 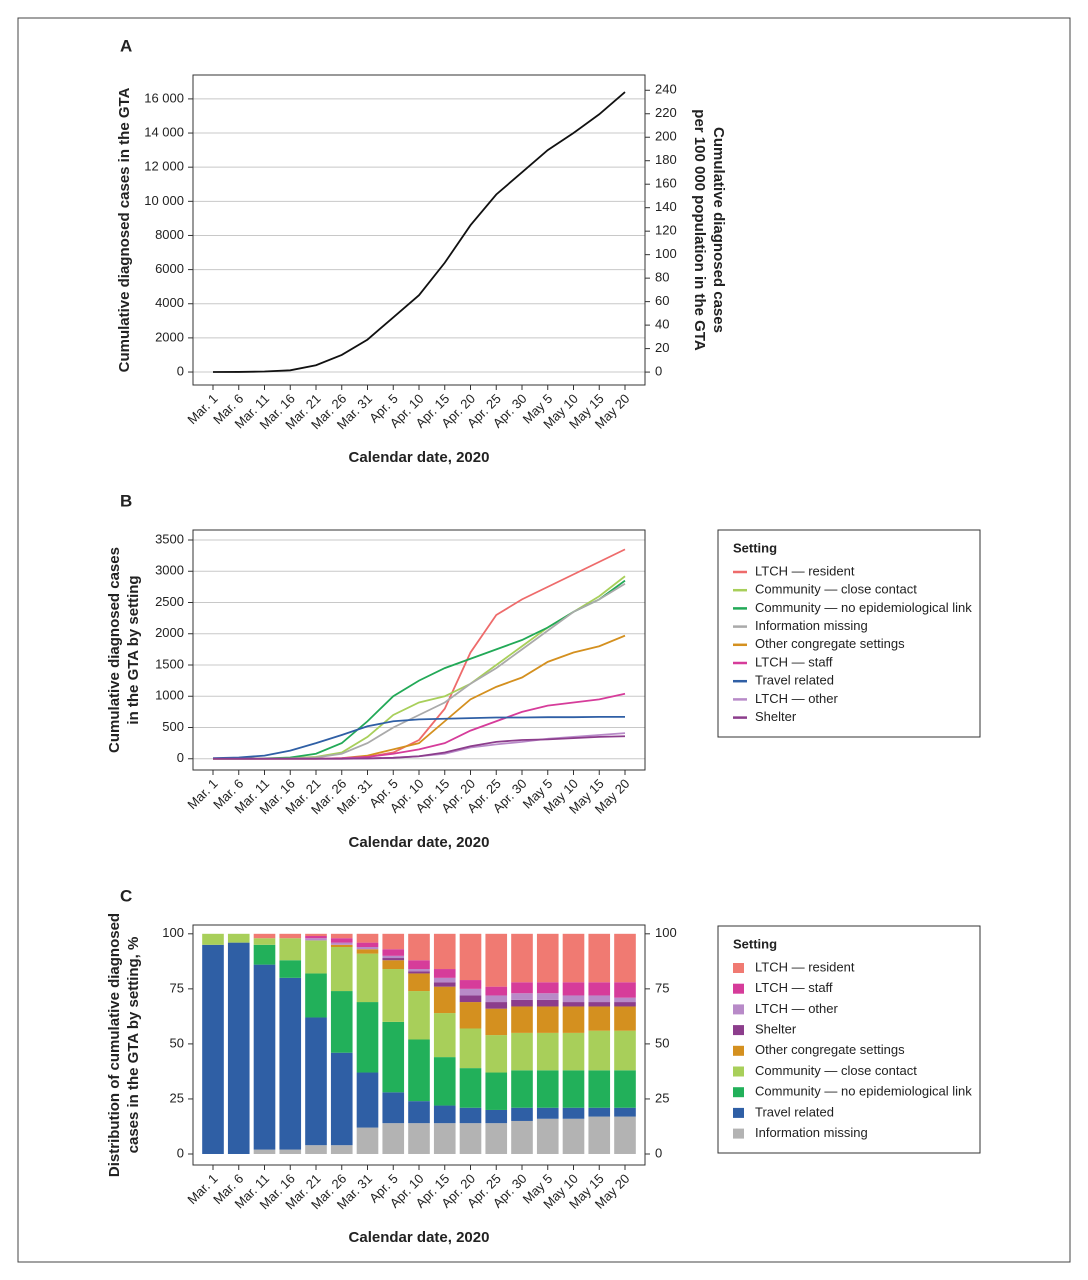 I want to click on plot-frame, so click(x=419, y=230).